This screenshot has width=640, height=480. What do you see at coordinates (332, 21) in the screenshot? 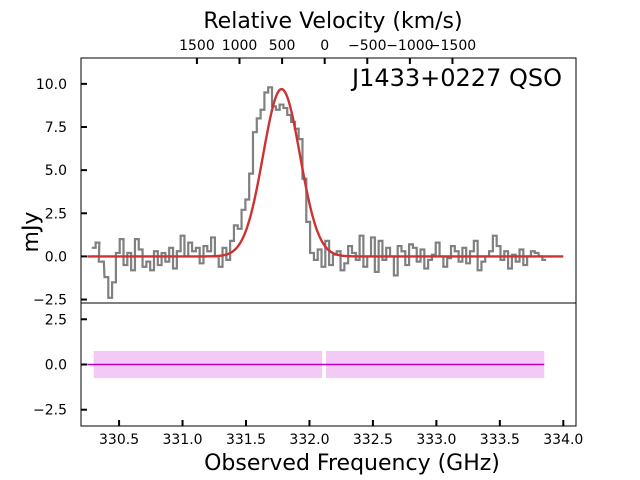
I see `top-axis-title: Relative Velocity (km/s)` at bounding box center [332, 21].